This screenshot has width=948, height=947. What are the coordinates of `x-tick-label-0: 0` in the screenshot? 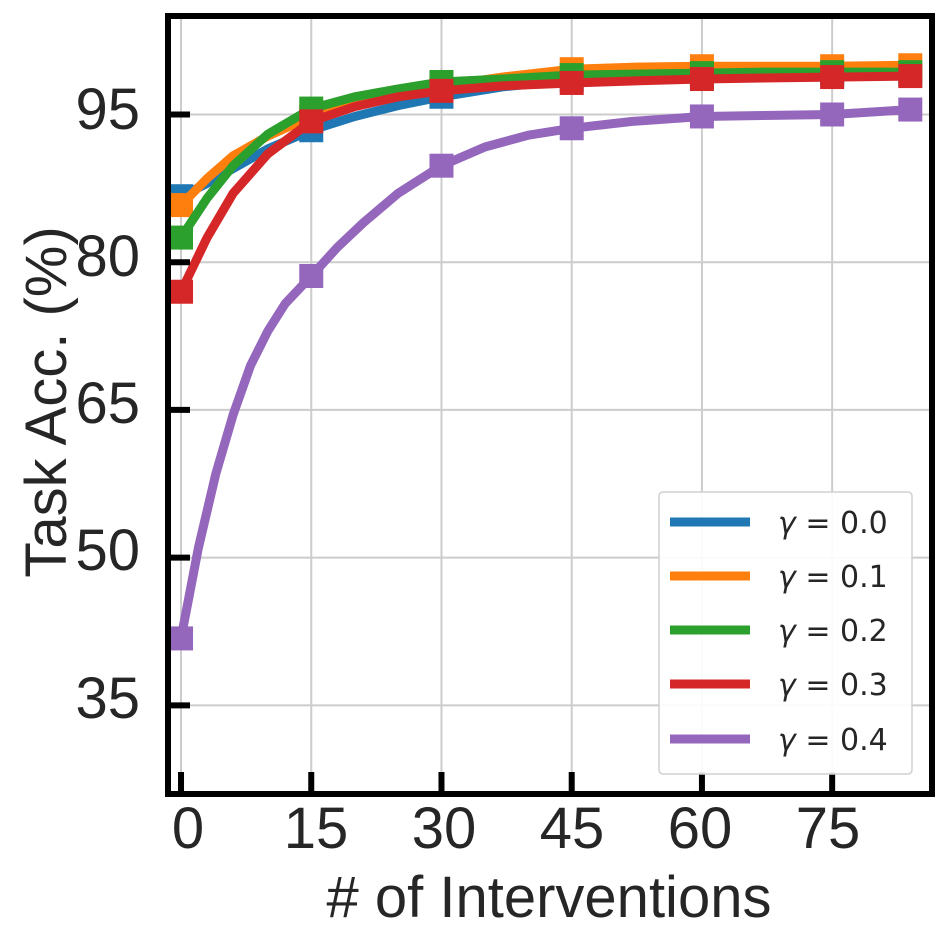 It's located at (188, 828).